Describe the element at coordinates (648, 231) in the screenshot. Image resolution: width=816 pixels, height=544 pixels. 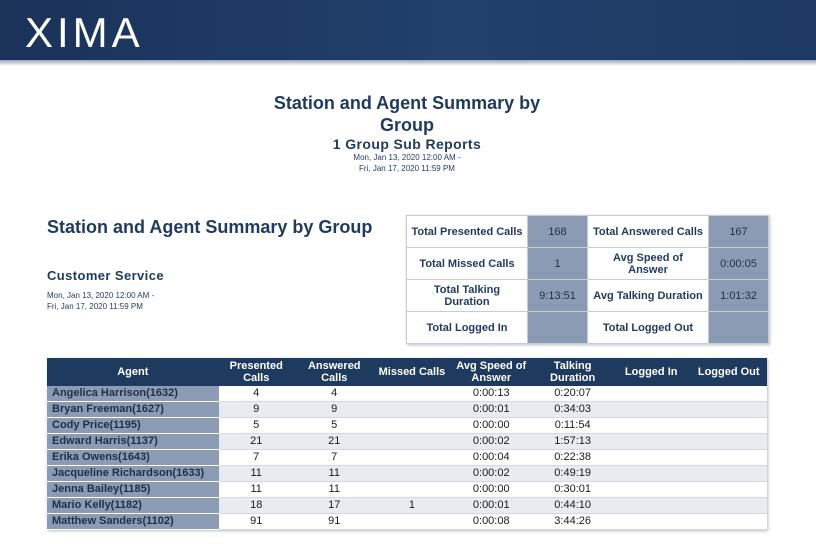
I see `summary-label: Total Answered Calls` at that location.